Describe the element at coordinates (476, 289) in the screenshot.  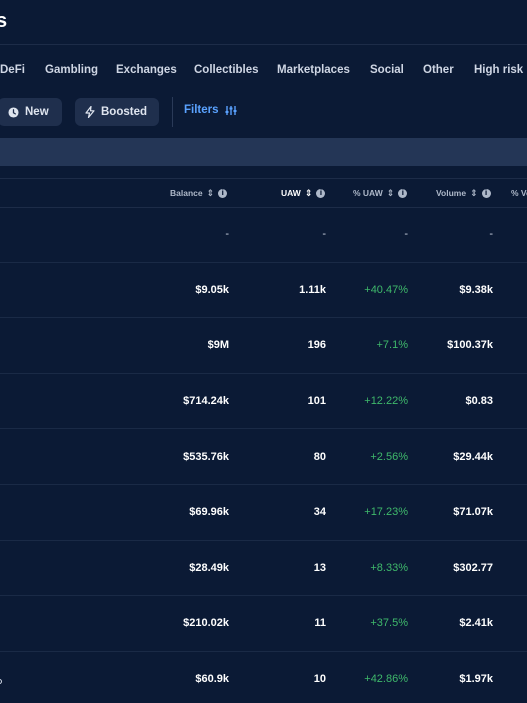
I see `cell-volume: $9.38k` at that location.